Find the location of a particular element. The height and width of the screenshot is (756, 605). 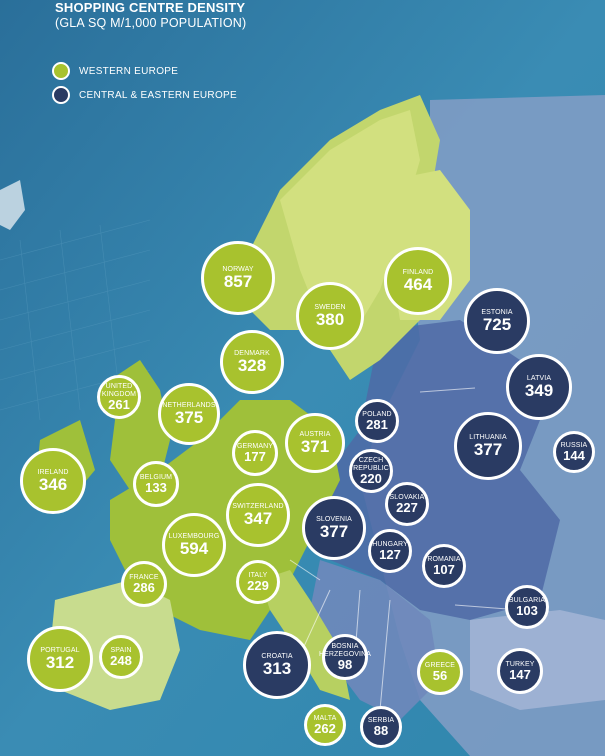

country-value: 375 is located at coordinates (189, 418).